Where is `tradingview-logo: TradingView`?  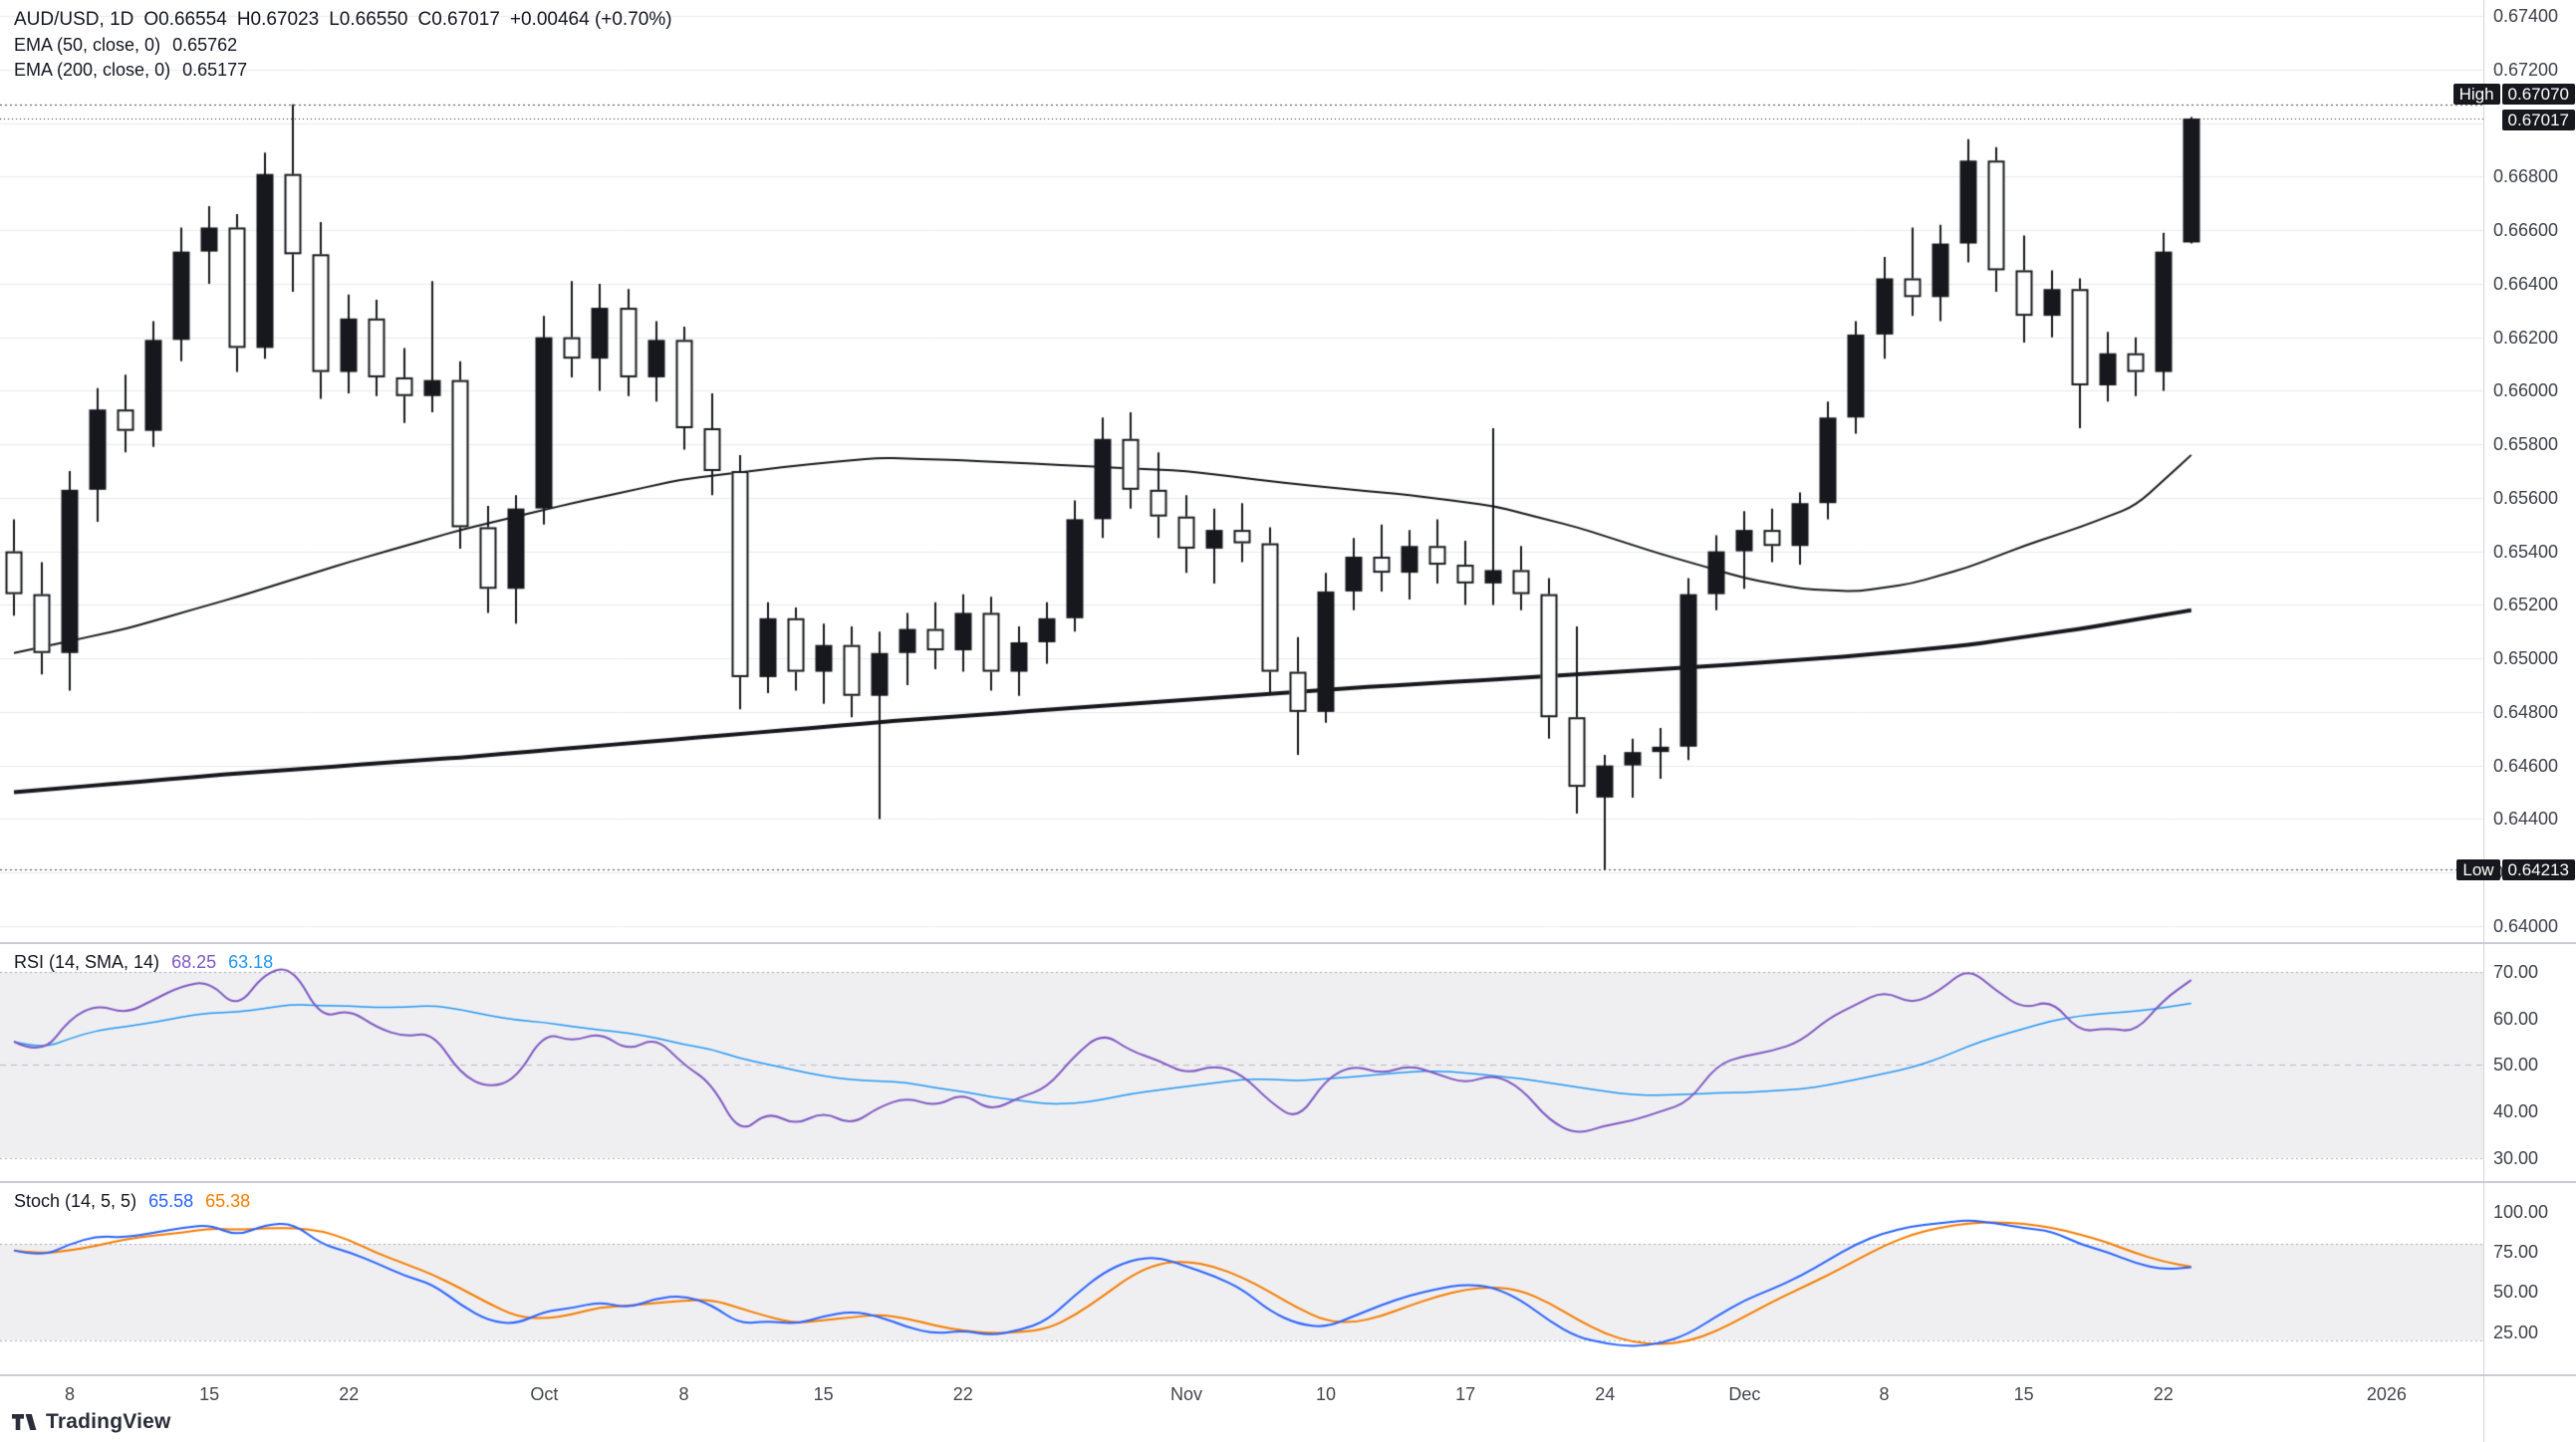
tradingview-logo: TradingView is located at coordinates (91, 1422).